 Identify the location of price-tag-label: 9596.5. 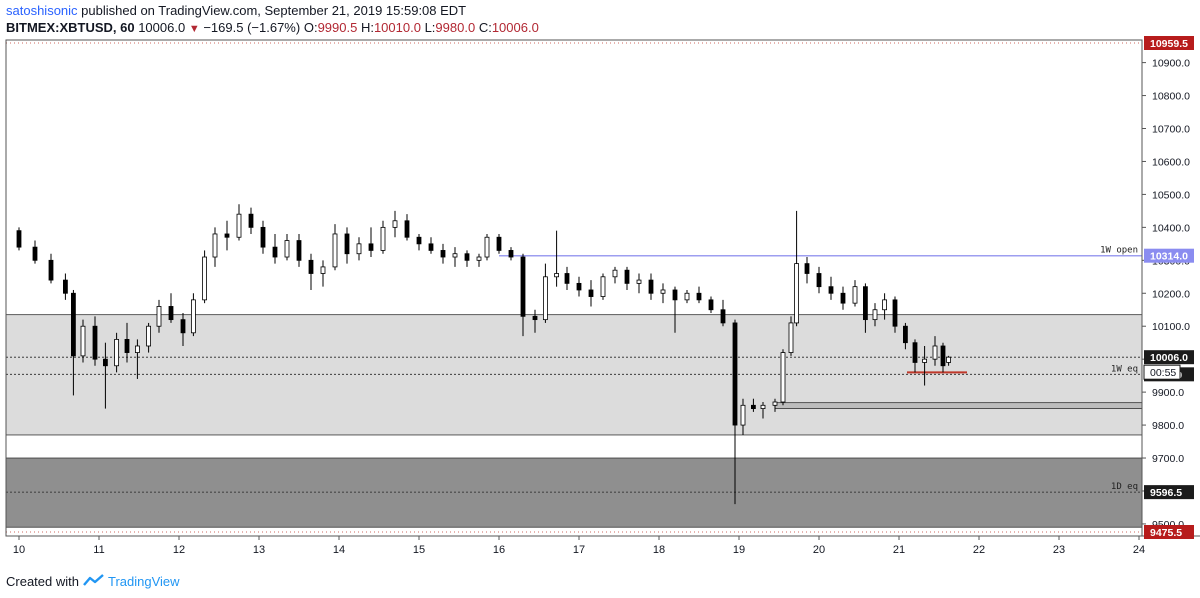
(1166, 493).